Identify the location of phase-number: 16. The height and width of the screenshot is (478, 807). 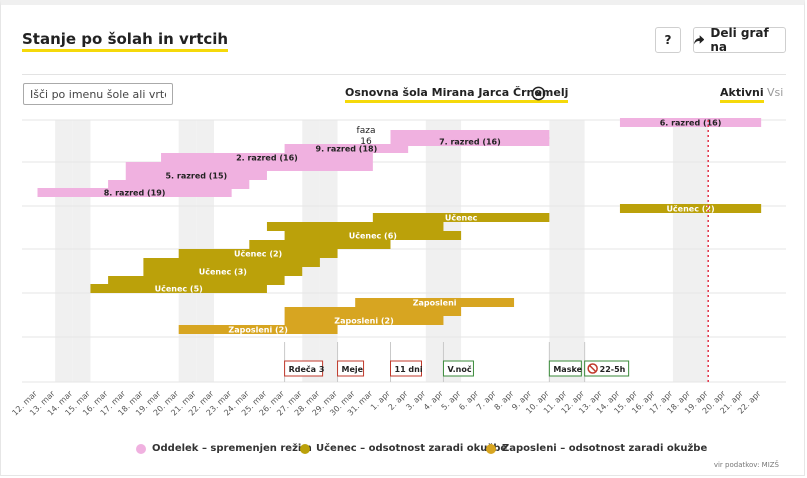
(366, 142).